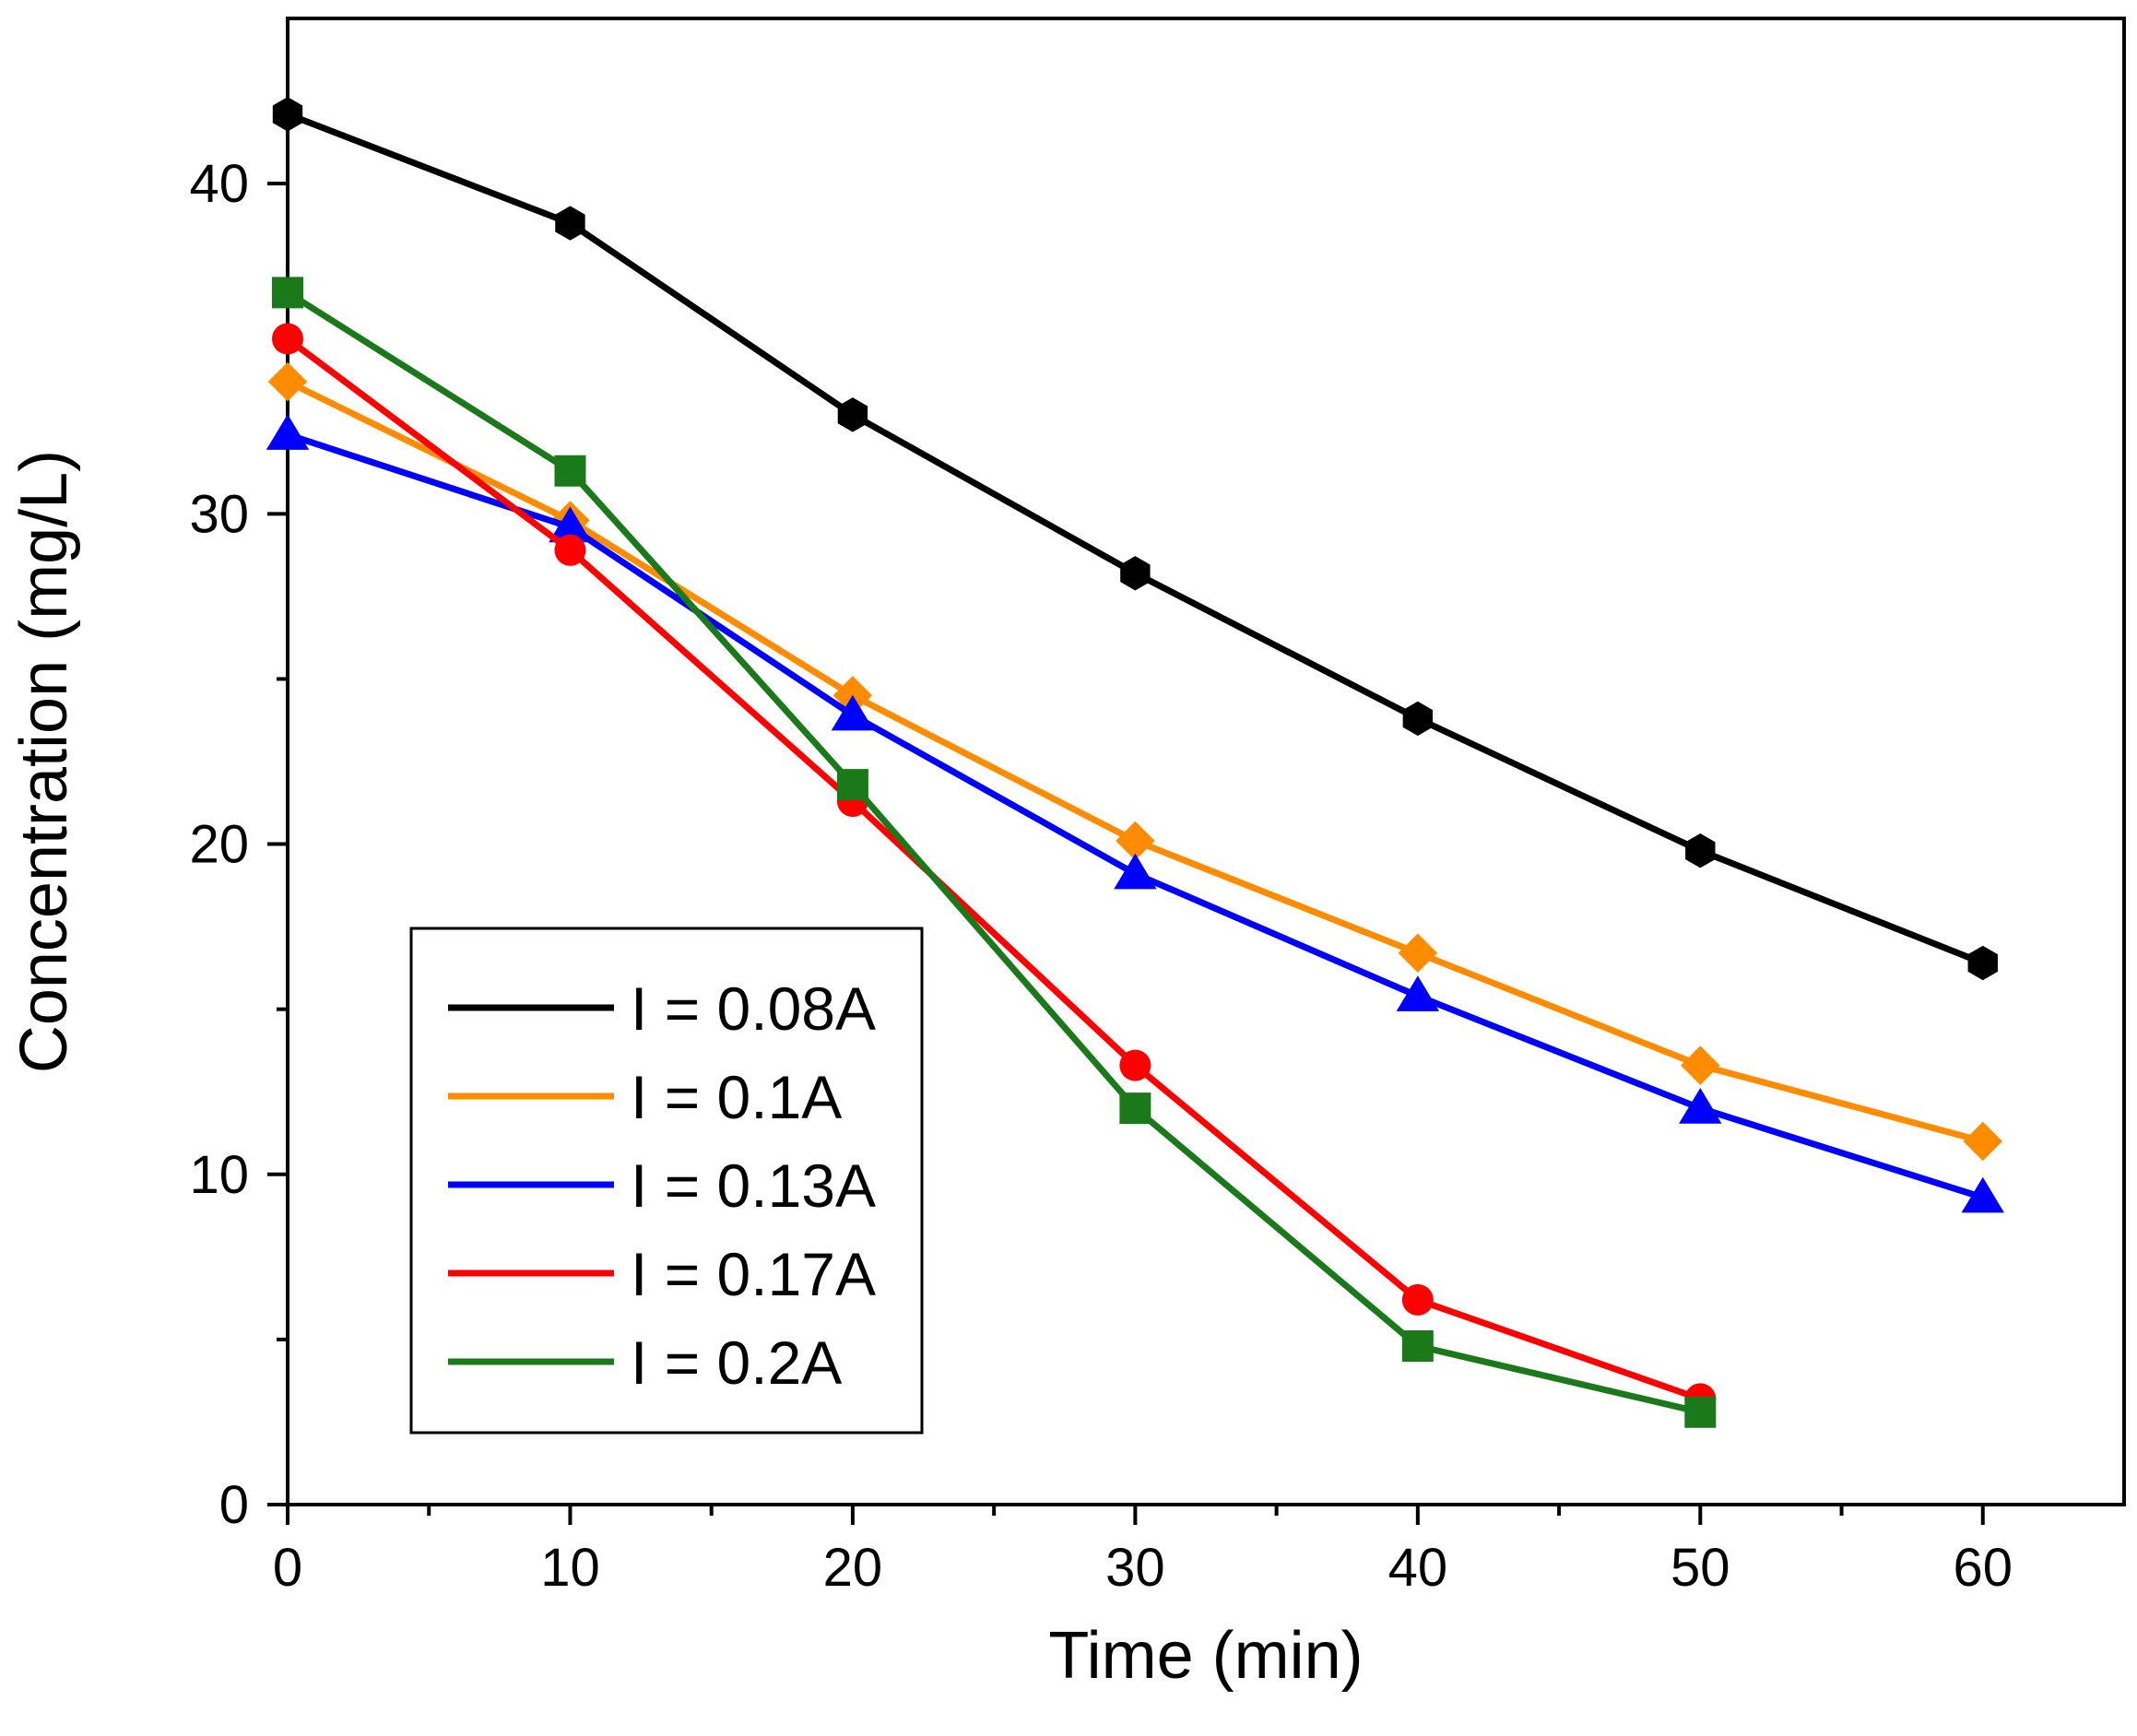 The height and width of the screenshot is (1736, 2137). I want to click on x-tick-label: 0, so click(287, 1568).